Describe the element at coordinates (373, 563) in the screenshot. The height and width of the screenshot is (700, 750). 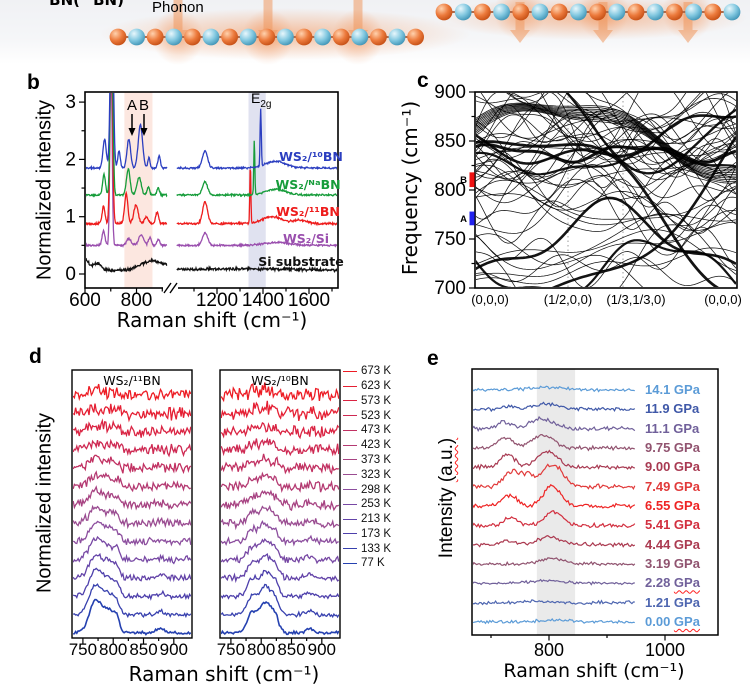
I see `legend-label: 77 K` at that location.